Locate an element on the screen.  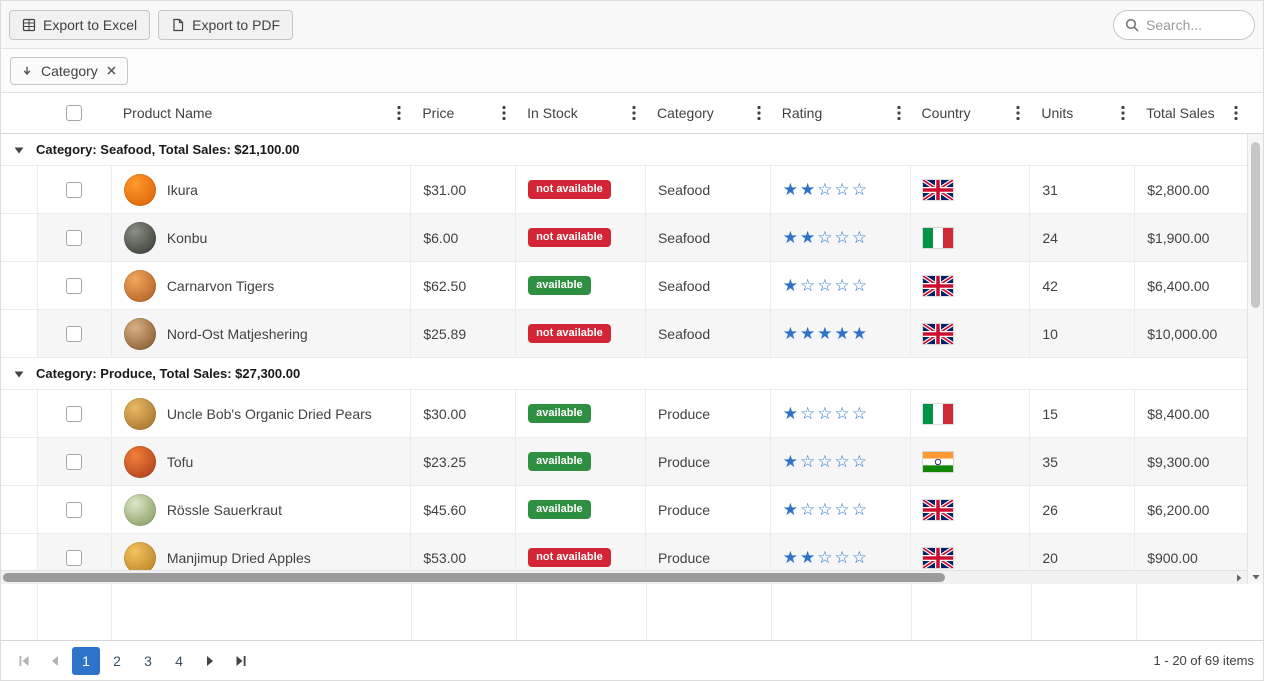
total-sales-value: $9,300.00 is located at coordinates (1178, 461).